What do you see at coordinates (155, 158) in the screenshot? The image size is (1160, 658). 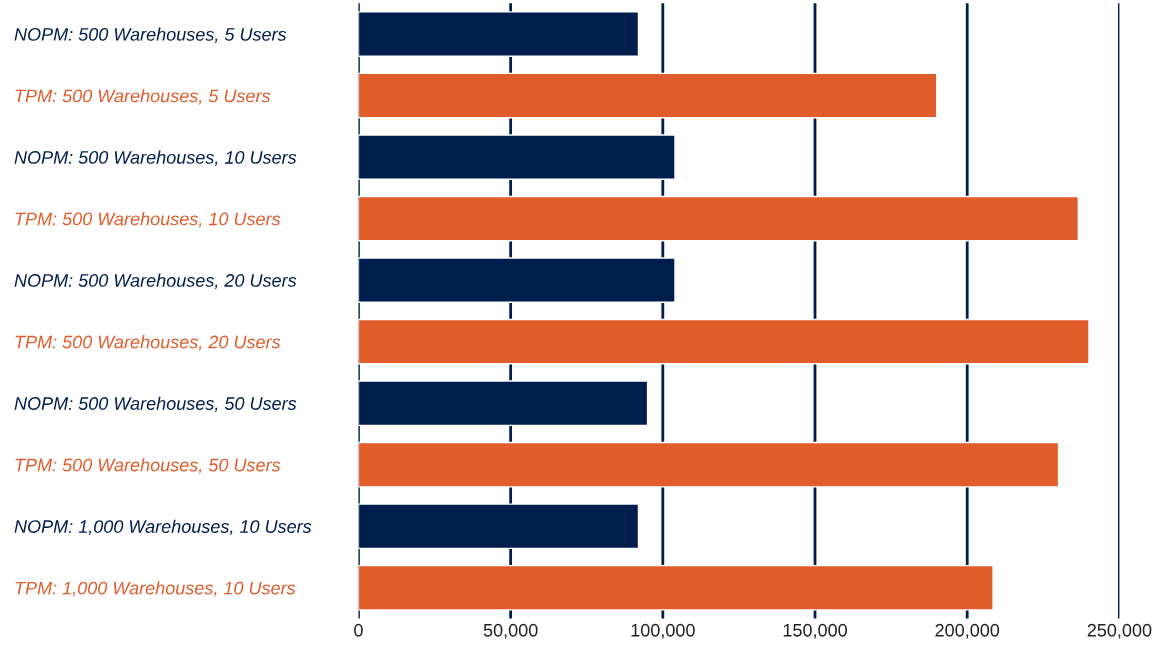 I see `y-tick-label: NOPM: 500 Warehouses, 10 Users` at bounding box center [155, 158].